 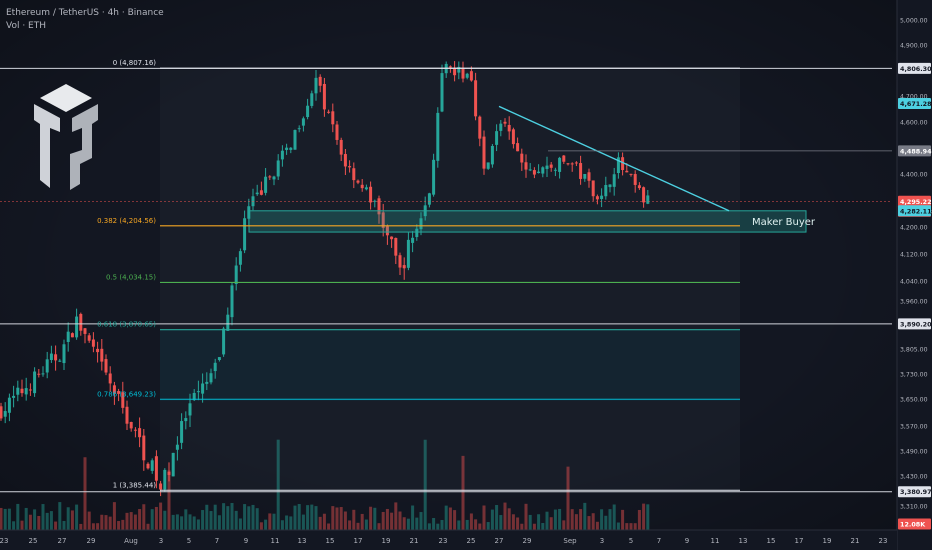 I want to click on fib-level-label: 0 (4,807.16), so click(x=135, y=63).